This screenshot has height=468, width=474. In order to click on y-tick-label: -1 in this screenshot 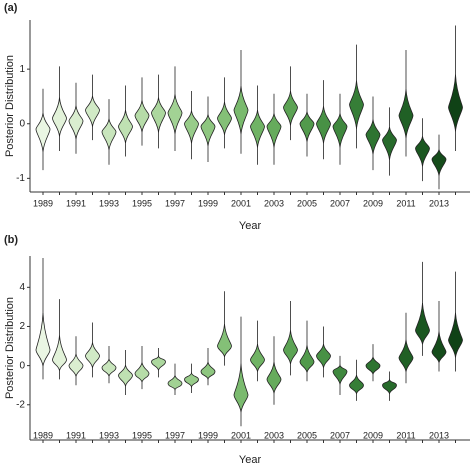, I will do `click(20, 178)`.